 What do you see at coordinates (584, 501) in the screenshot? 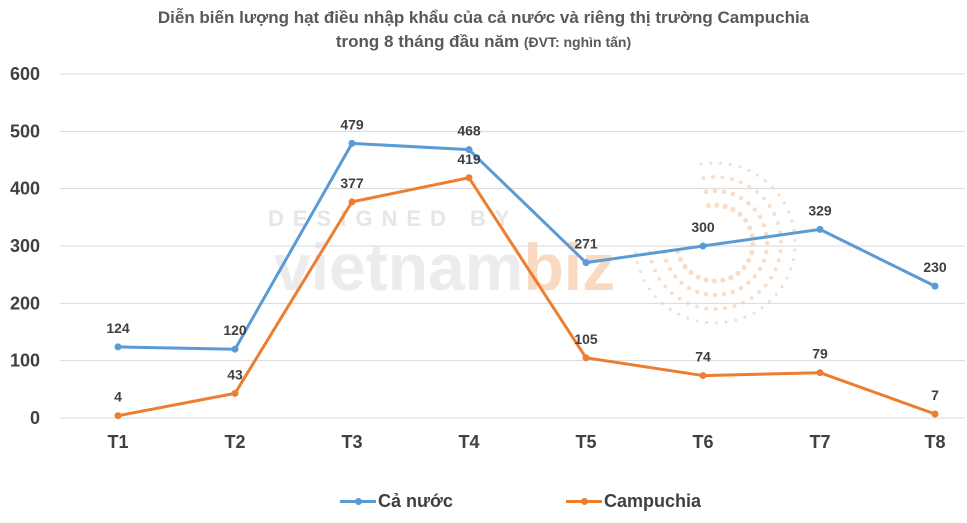
I see `legend-swatch-campuchia` at bounding box center [584, 501].